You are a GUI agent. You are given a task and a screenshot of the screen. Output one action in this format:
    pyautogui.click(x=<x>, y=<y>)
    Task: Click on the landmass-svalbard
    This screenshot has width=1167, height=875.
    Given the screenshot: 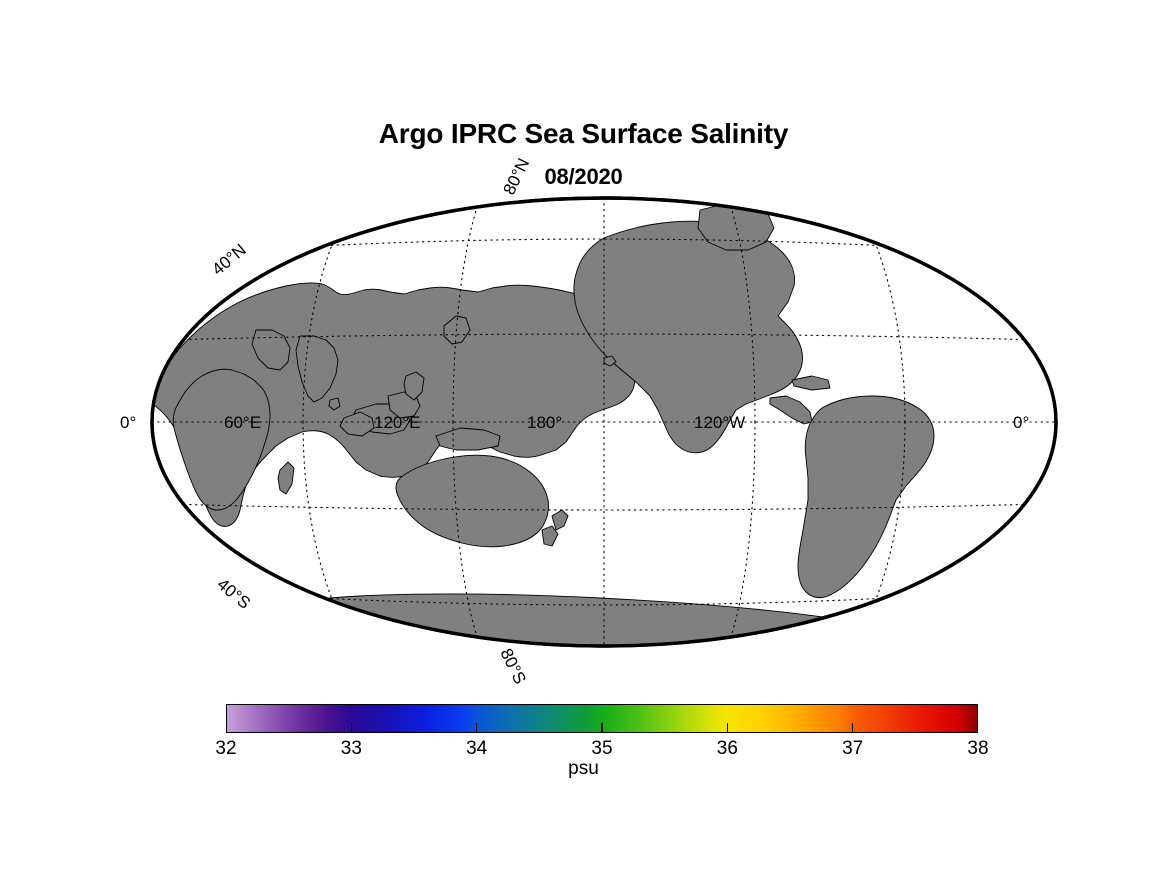 What is the action you would take?
    pyautogui.click(x=343, y=220)
    